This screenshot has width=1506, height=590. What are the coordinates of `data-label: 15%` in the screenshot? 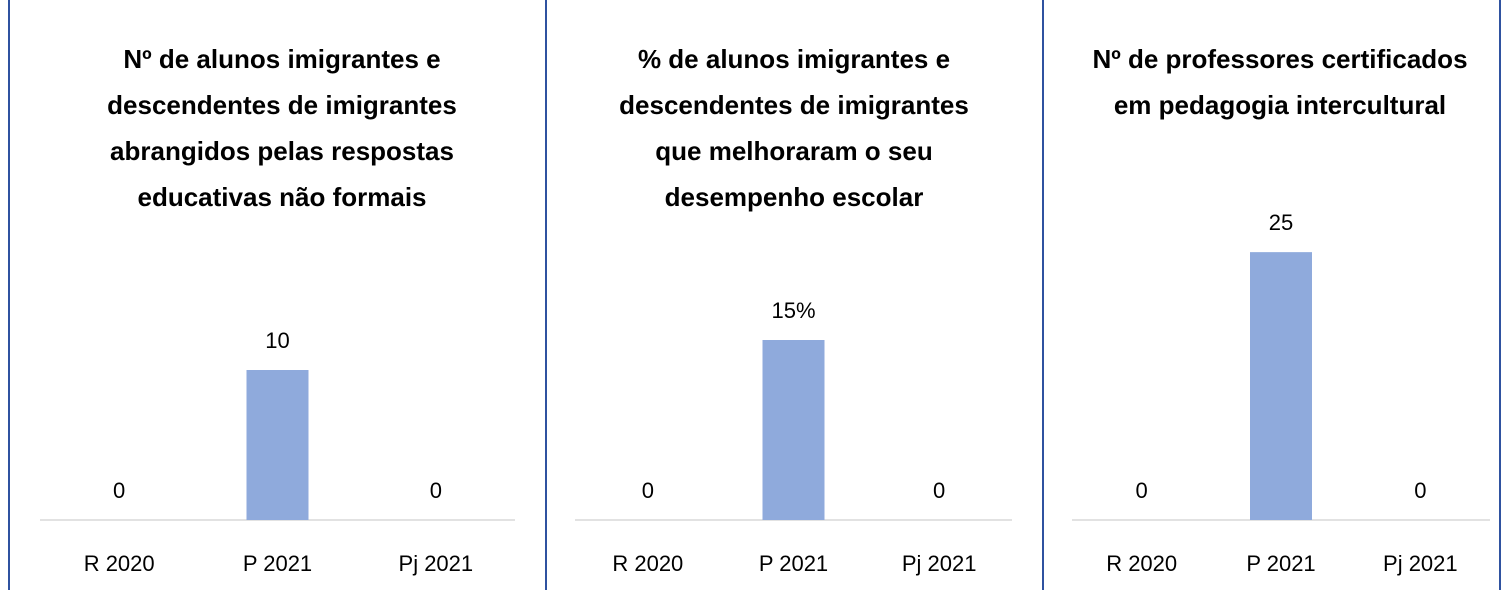 It's located at (793, 310).